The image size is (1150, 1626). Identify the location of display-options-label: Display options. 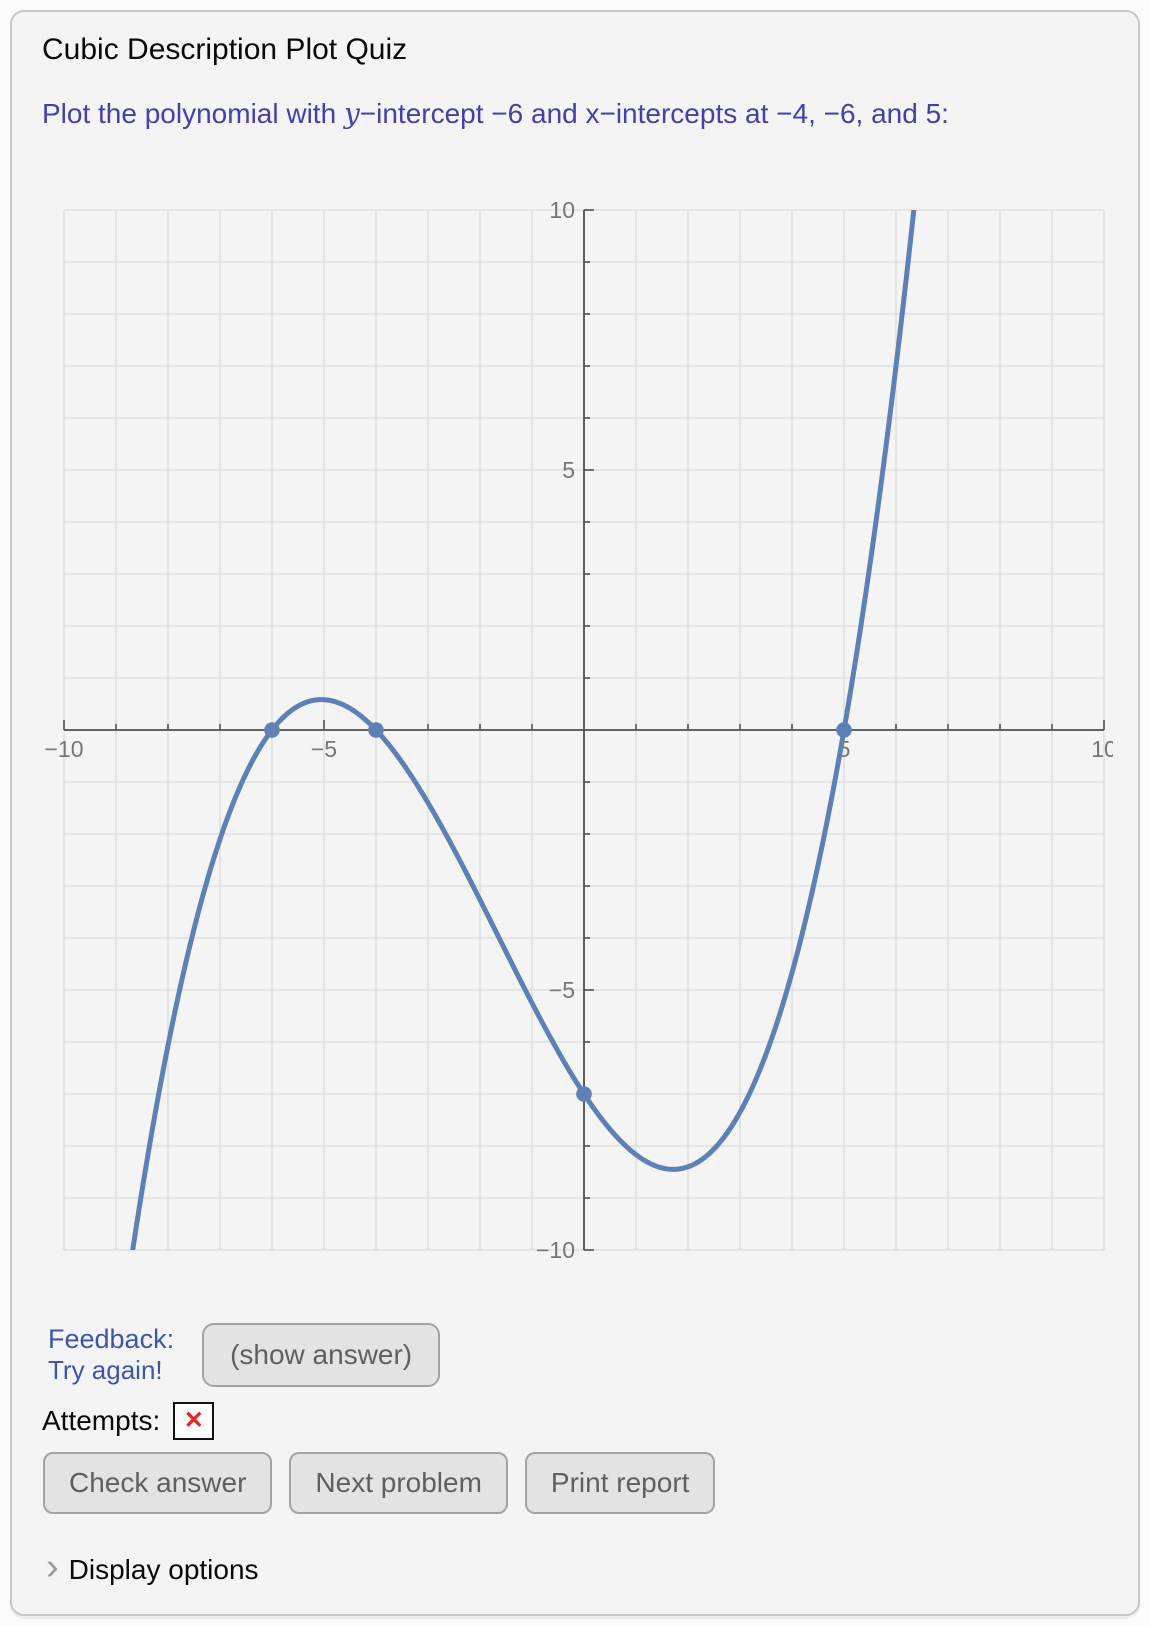
(163, 1569).